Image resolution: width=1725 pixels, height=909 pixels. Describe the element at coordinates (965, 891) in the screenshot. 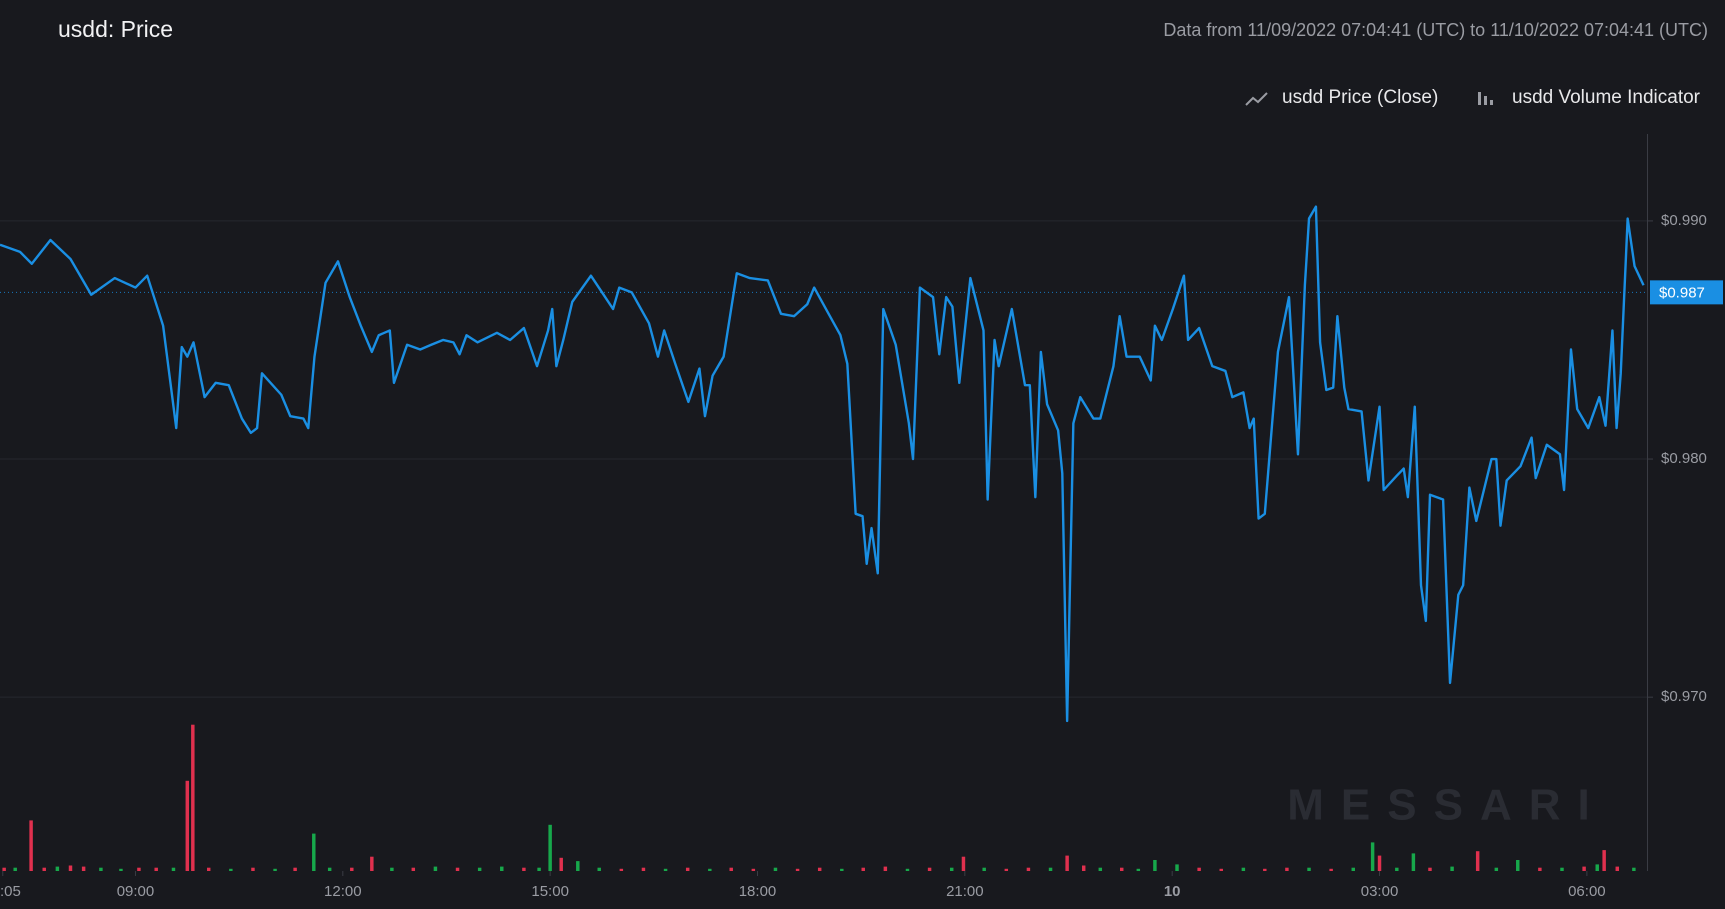

I see `x-tick-label: 21:00` at that location.